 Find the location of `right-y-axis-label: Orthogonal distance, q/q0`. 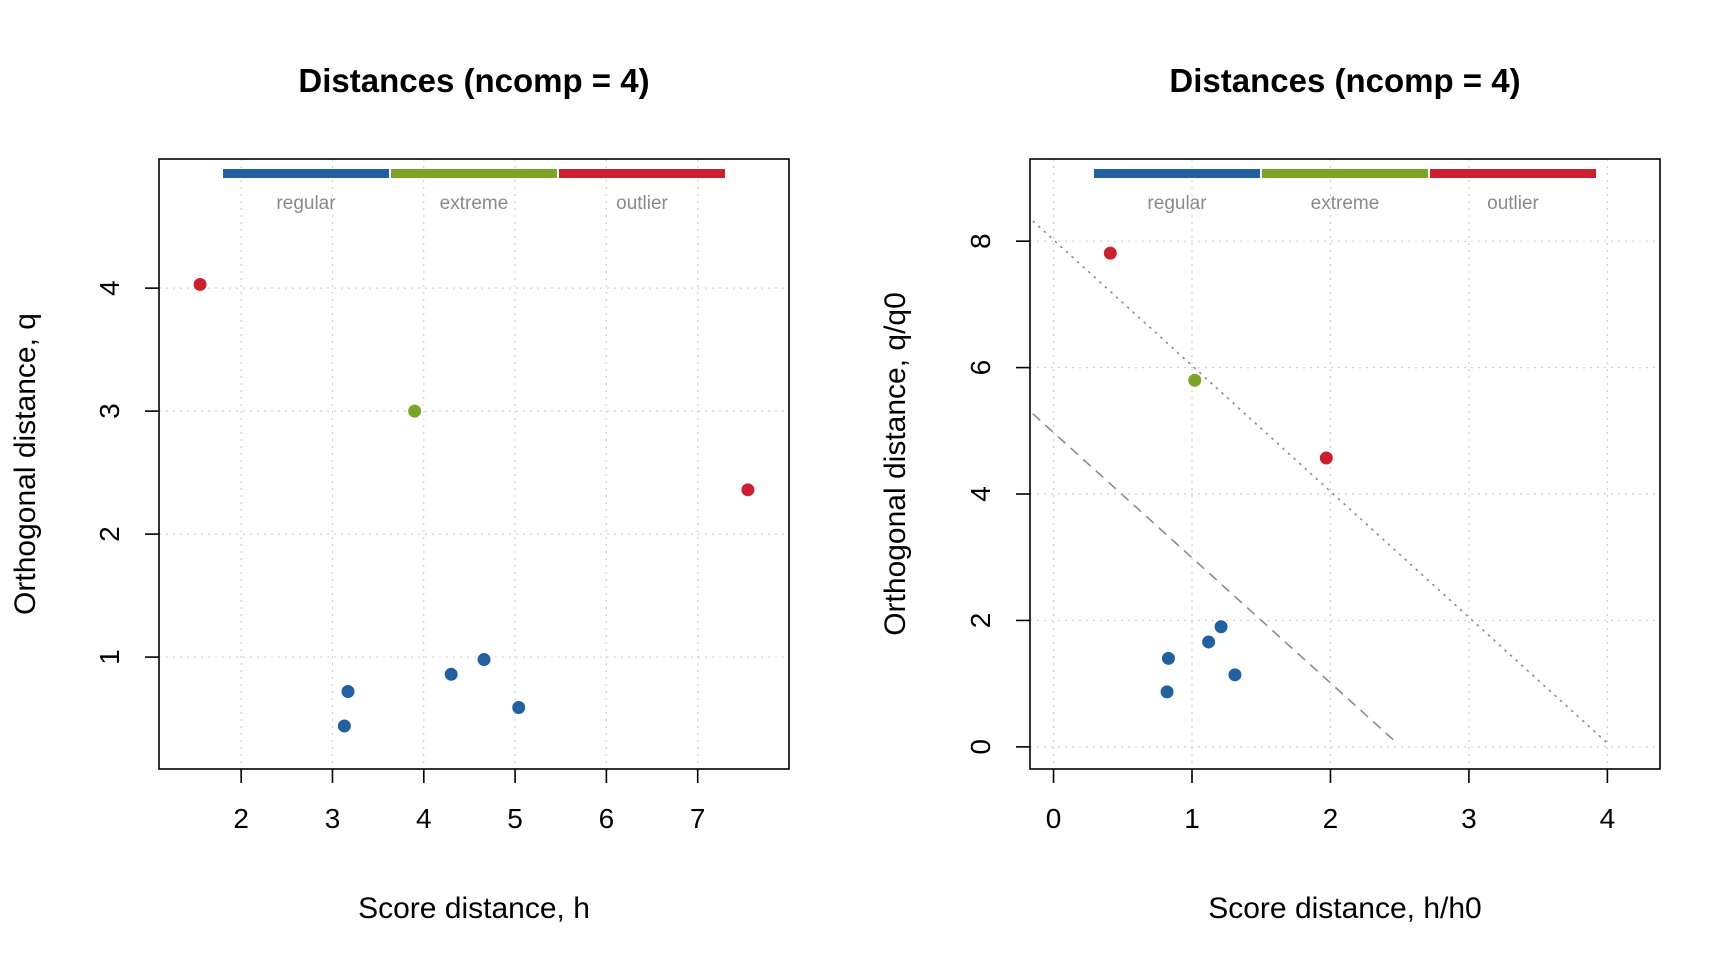

right-y-axis-label: Orthogonal distance, q/q0 is located at coordinates (895, 464).